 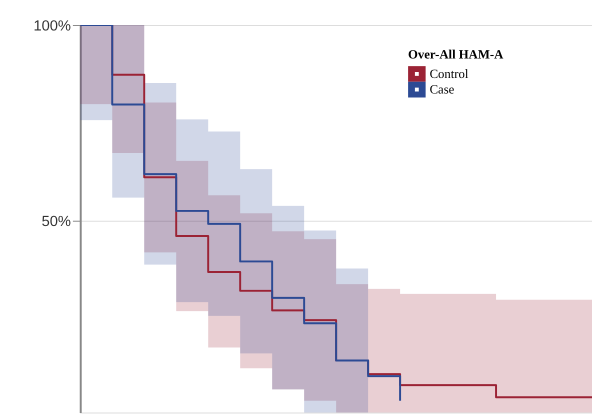 What do you see at coordinates (56, 222) in the screenshot?
I see `y-tick-label: 50%` at bounding box center [56, 222].